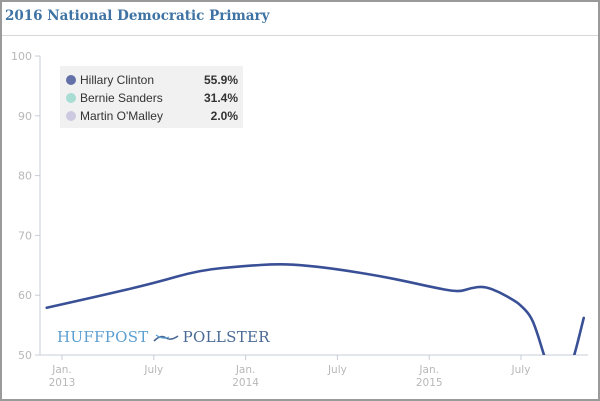  What do you see at coordinates (300, 35) in the screenshot?
I see `title-divider` at bounding box center [300, 35].